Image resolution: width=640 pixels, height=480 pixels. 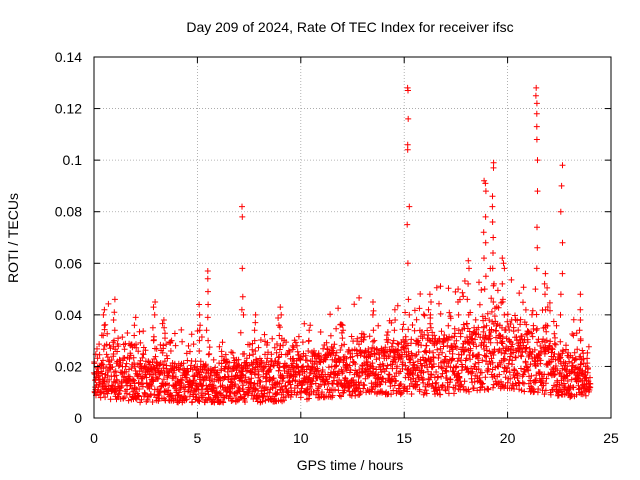 What do you see at coordinates (68, 109) in the screenshot?
I see `y-tick-label: 0.12` at bounding box center [68, 109].